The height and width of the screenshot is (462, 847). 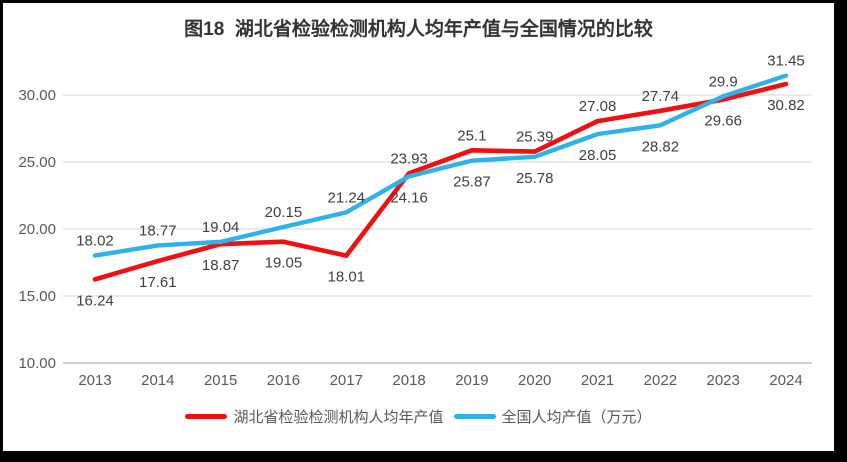 I want to click on y-axis-tick-label: 15.00, so click(x=37, y=296).